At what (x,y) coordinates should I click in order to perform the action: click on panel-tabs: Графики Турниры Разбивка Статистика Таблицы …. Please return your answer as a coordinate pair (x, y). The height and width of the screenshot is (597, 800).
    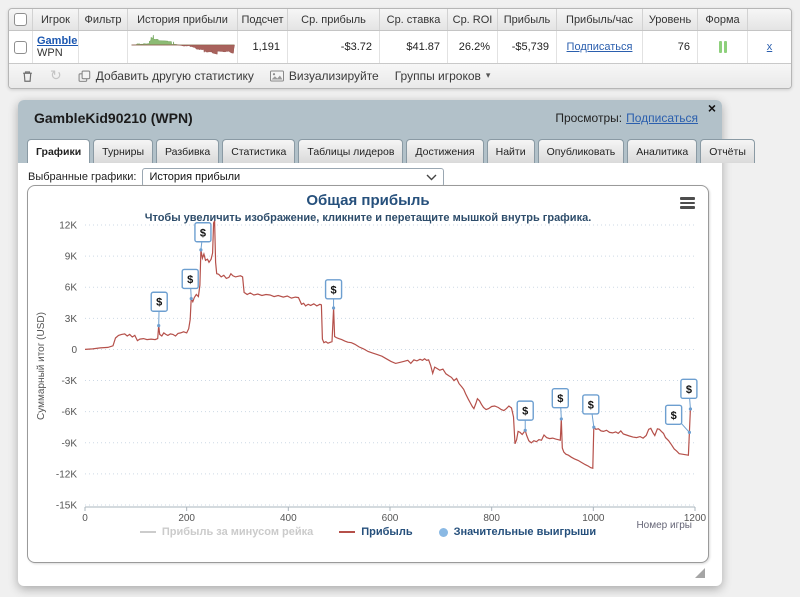
    Looking at the image, I should click on (386, 149).